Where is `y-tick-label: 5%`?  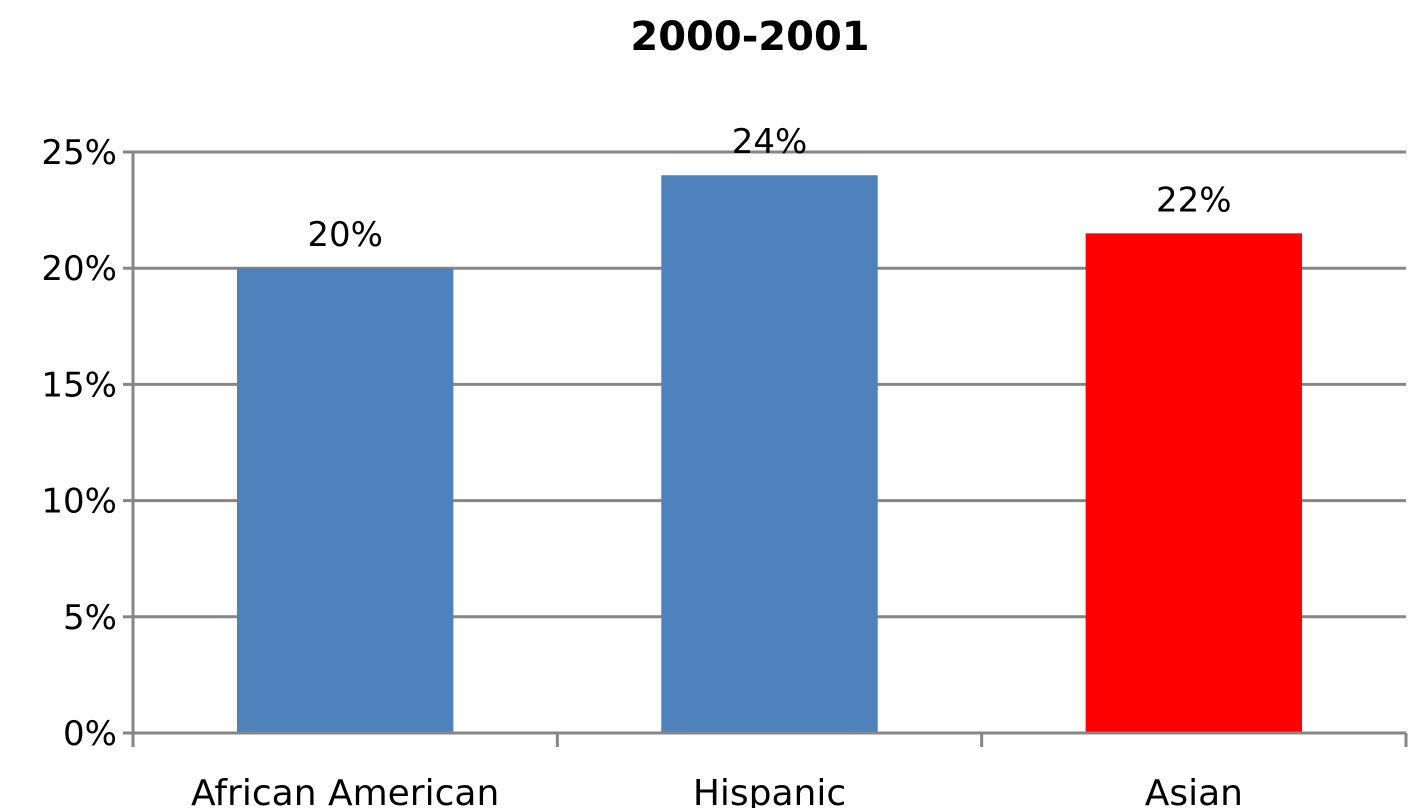
y-tick-label: 5% is located at coordinates (90, 618).